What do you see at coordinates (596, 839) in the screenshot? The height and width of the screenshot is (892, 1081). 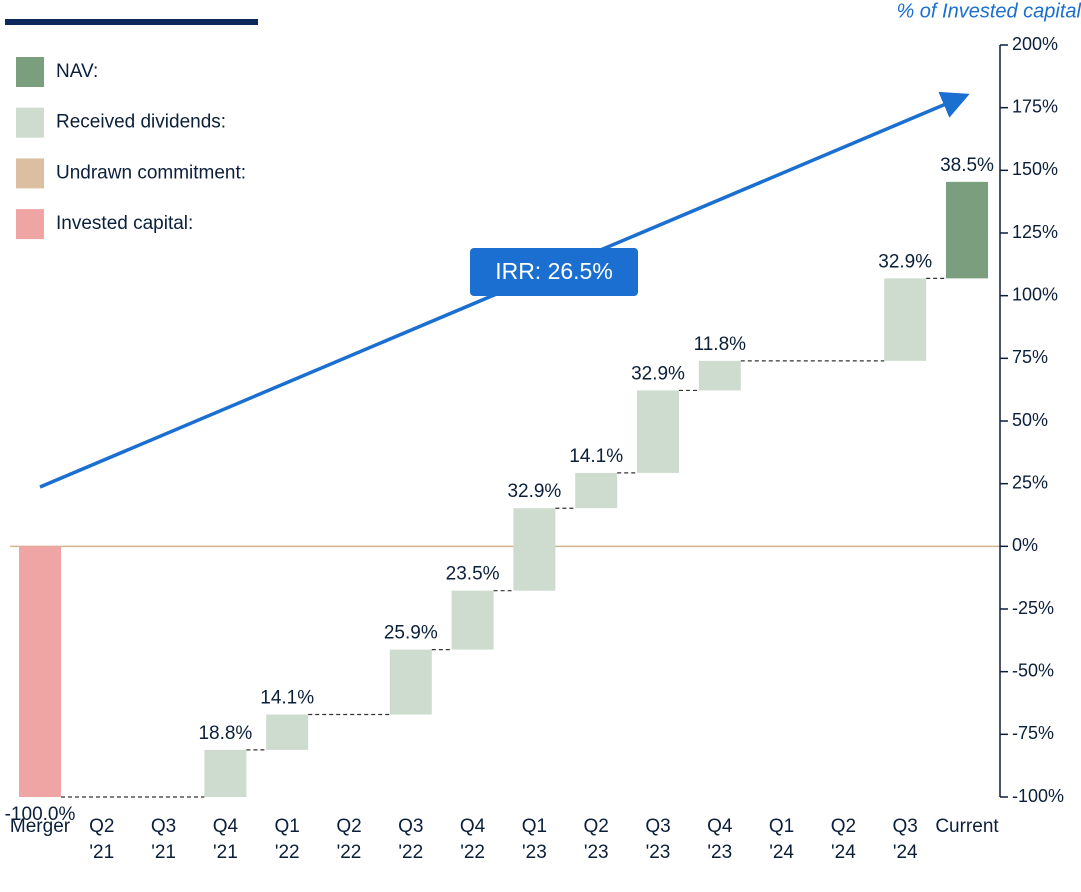 I see `x-tick-label: Q2'23` at bounding box center [596, 839].